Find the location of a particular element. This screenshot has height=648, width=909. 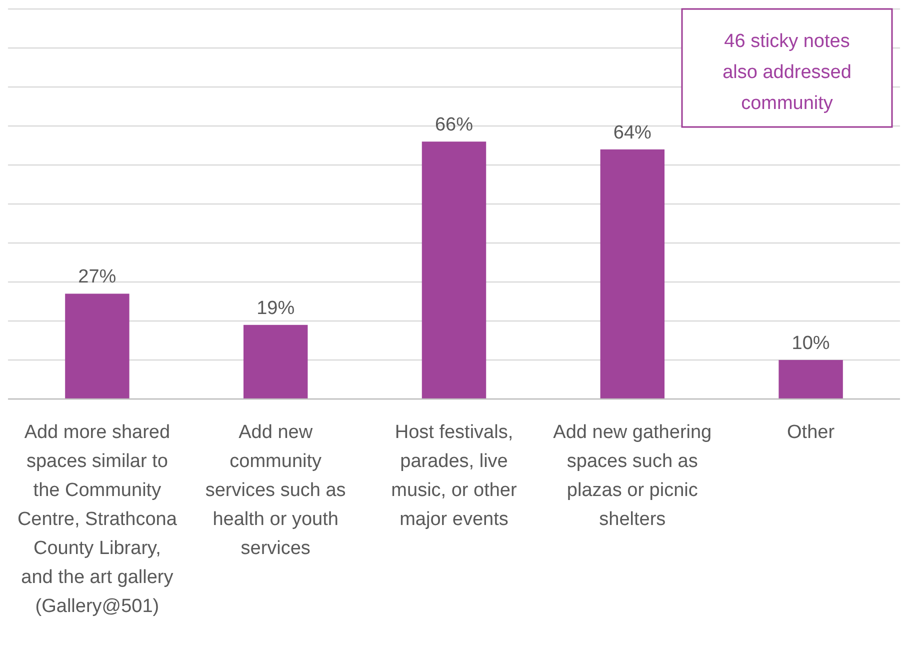

note-box: 46 sticky notes also addressed community is located at coordinates (787, 68).